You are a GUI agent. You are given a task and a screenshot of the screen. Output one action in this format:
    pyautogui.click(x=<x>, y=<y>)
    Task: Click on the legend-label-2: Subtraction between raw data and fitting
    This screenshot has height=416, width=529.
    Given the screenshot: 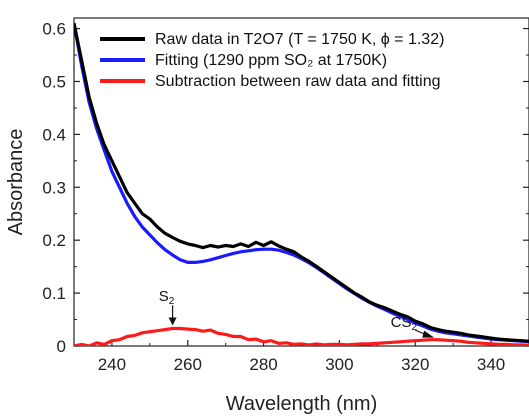 What is the action you would take?
    pyautogui.click(x=298, y=81)
    